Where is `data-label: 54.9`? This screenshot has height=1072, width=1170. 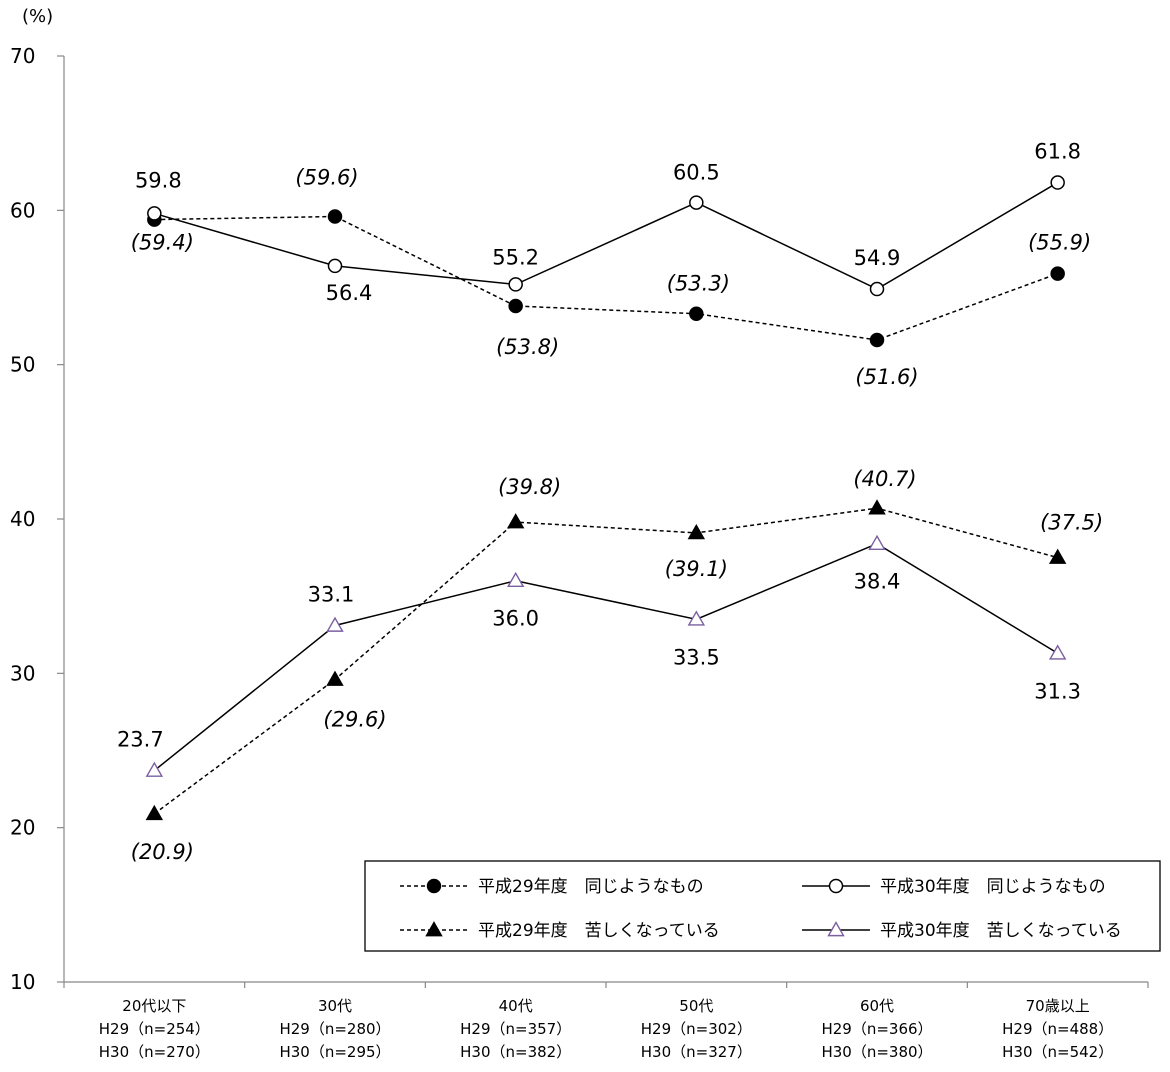 data-label: 54.9 is located at coordinates (877, 258).